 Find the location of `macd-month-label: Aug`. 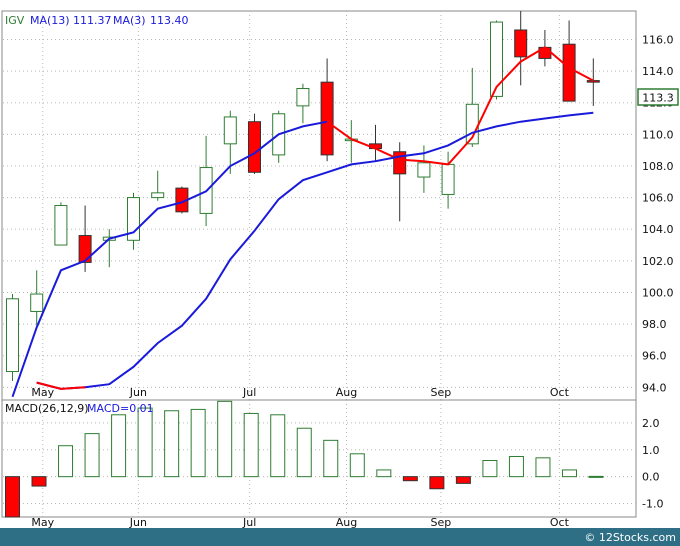

macd-month-label: Aug is located at coordinates (346, 522).